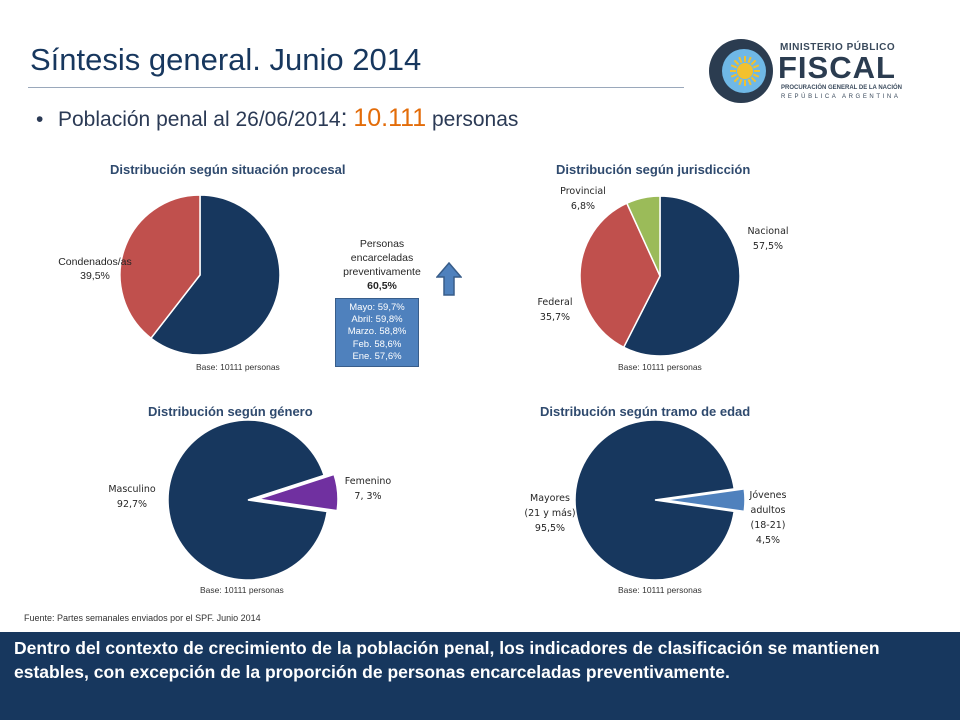 The width and height of the screenshot is (960, 720). Describe the element at coordinates (768, 231) in the screenshot. I see `label-nacional-name: Nacional` at that location.